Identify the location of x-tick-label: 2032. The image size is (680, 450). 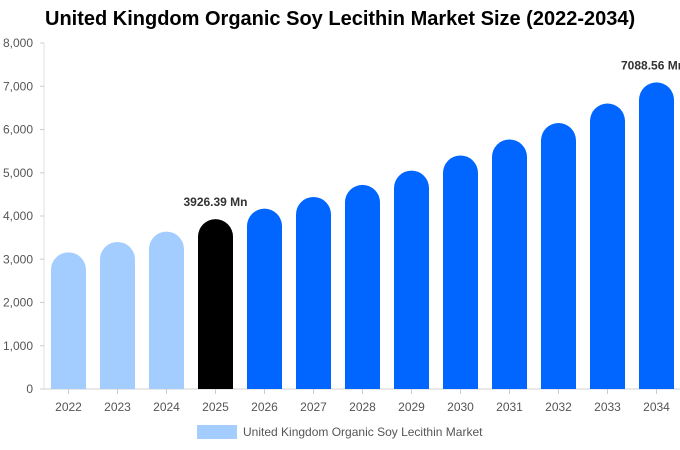
(558, 407).